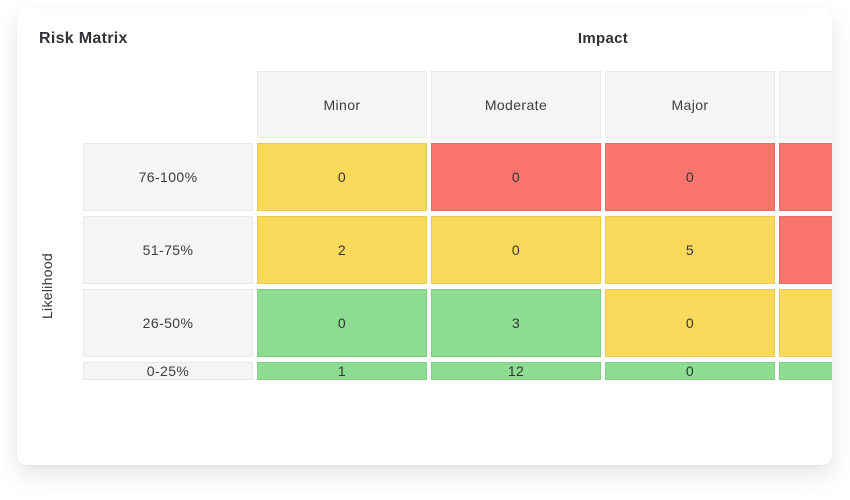 The image size is (850, 500). I want to click on matrix-corner-cell, so click(168, 104).